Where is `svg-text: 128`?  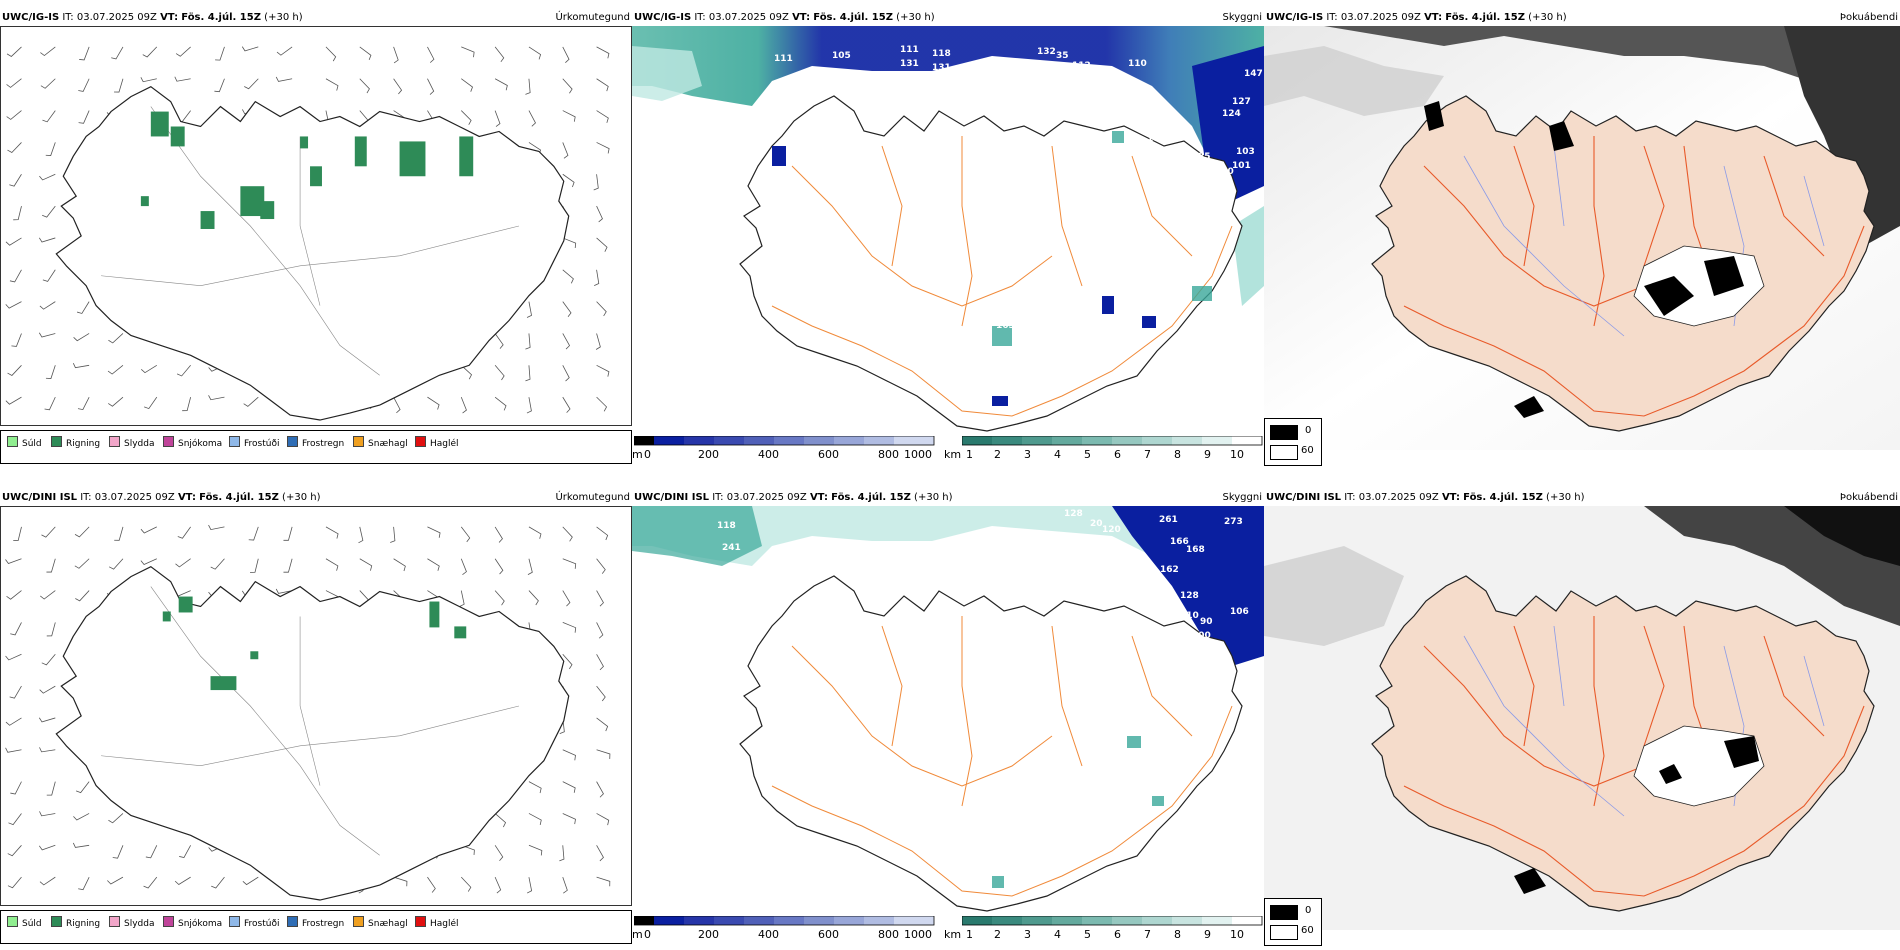 svg-text: 128 is located at coordinates (1189, 596).